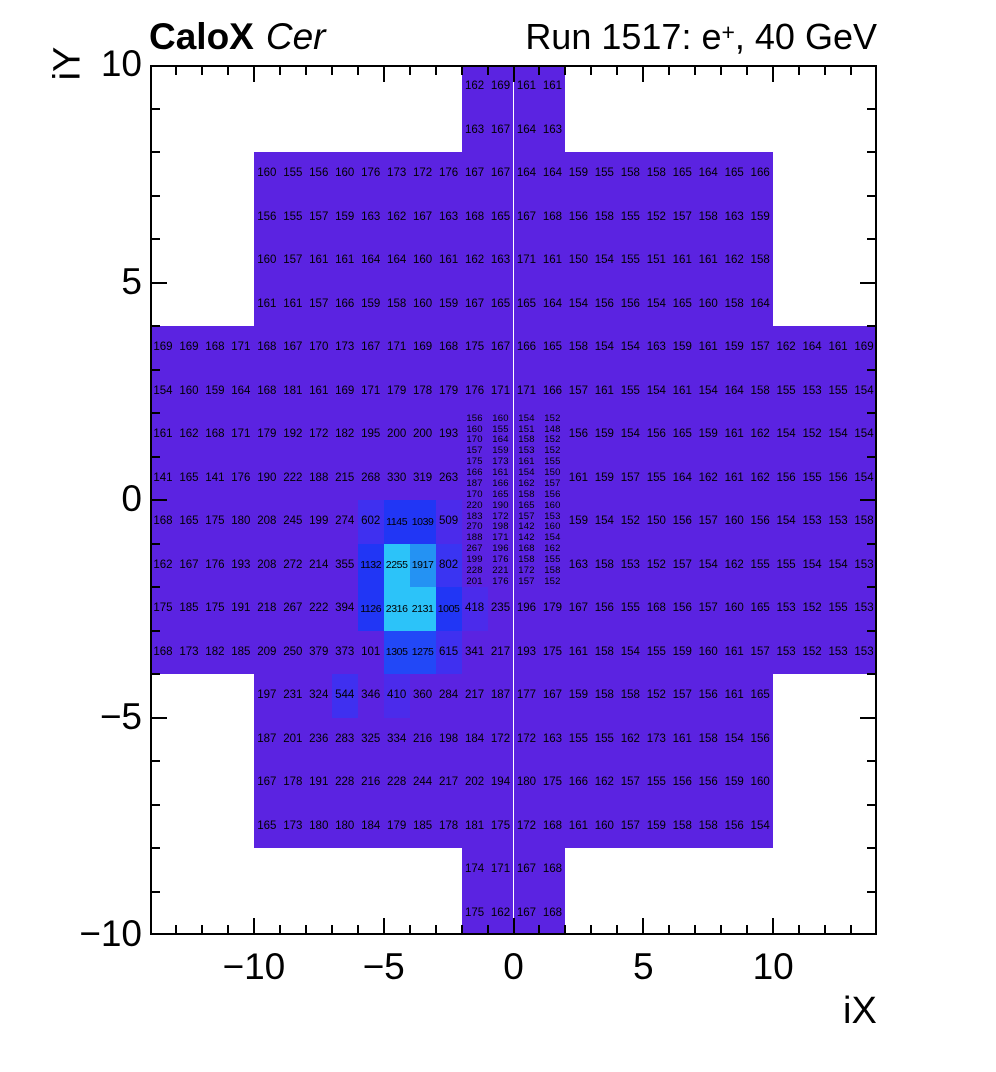 Image resolution: width=996 pixels, height=1072 pixels. I want to click on x-tick-label: −5, so click(383, 966).